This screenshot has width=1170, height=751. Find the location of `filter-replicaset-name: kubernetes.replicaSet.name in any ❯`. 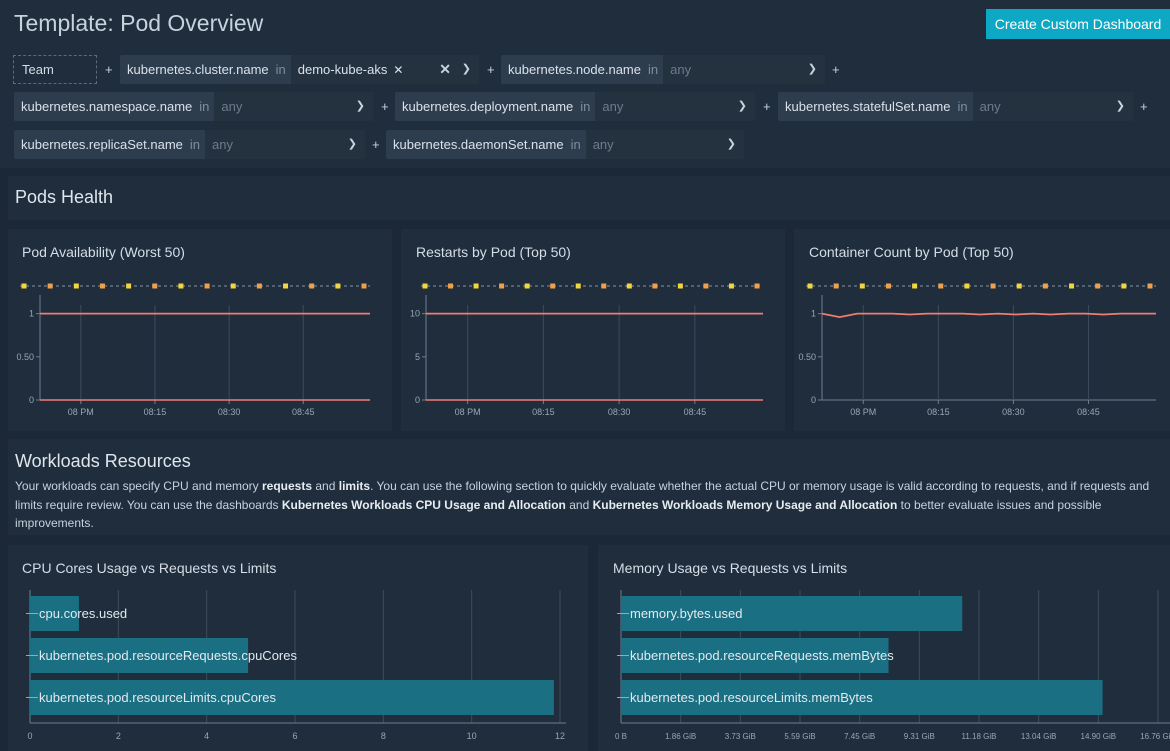

filter-replicaset-name: kubernetes.replicaSet.name in any ❯ is located at coordinates (189, 144).